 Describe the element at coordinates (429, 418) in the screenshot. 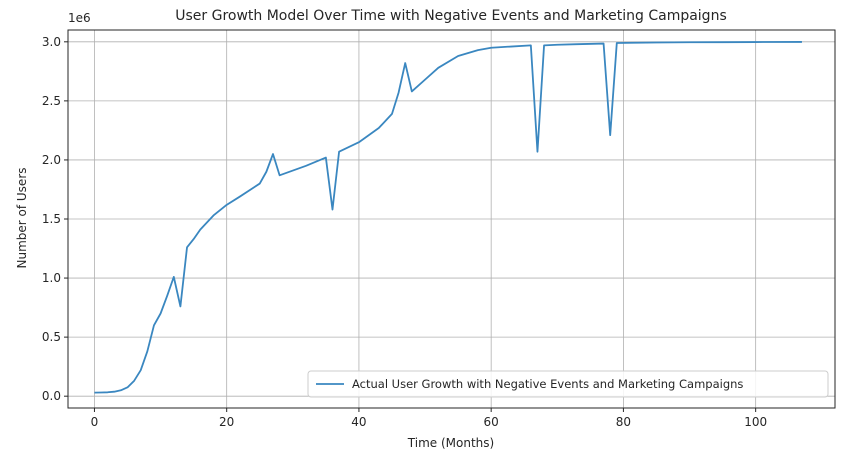

I see `x-axis-ticks: 0 20 40 60 80 100` at that location.